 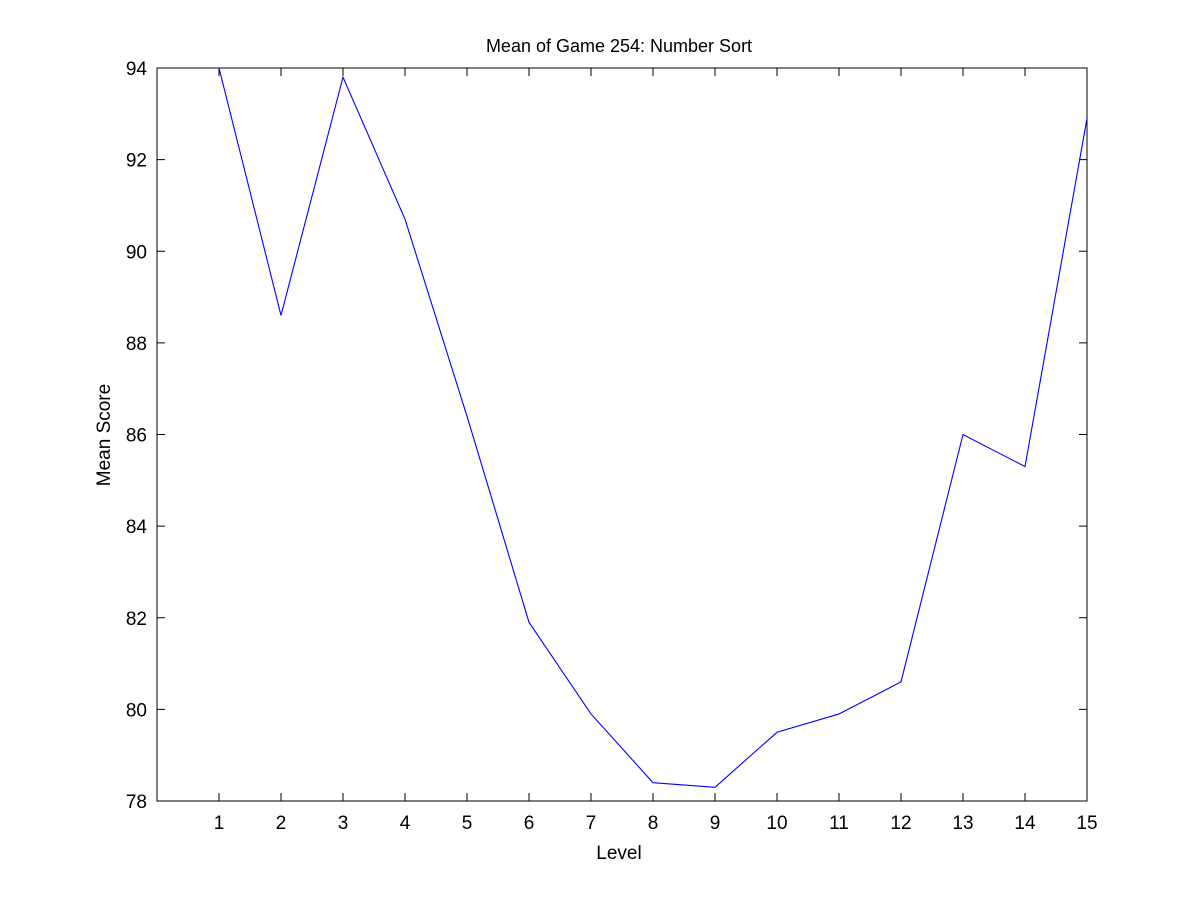 What do you see at coordinates (405, 823) in the screenshot?
I see `x-tick-label: 4` at bounding box center [405, 823].